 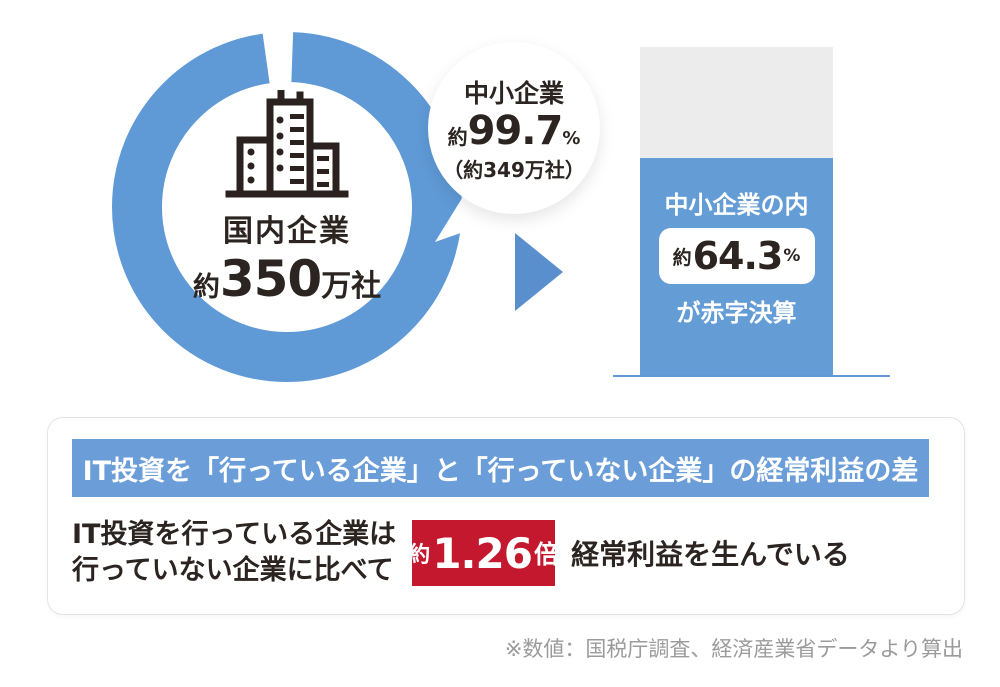 I want to click on ratio-badge-suffix: 倍, so click(x=546, y=554).